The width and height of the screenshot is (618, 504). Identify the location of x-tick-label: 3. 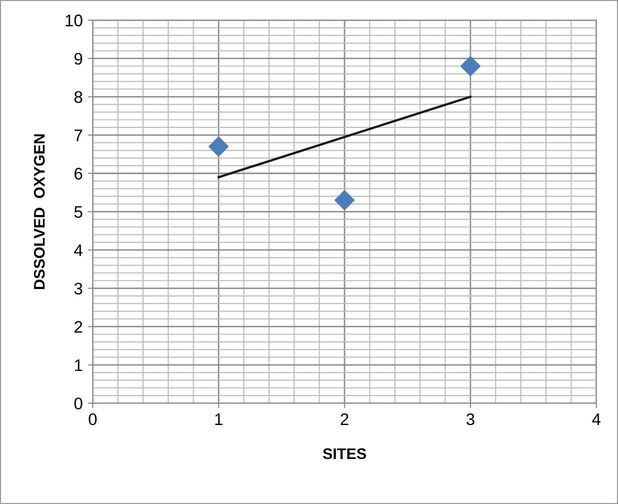
(470, 419).